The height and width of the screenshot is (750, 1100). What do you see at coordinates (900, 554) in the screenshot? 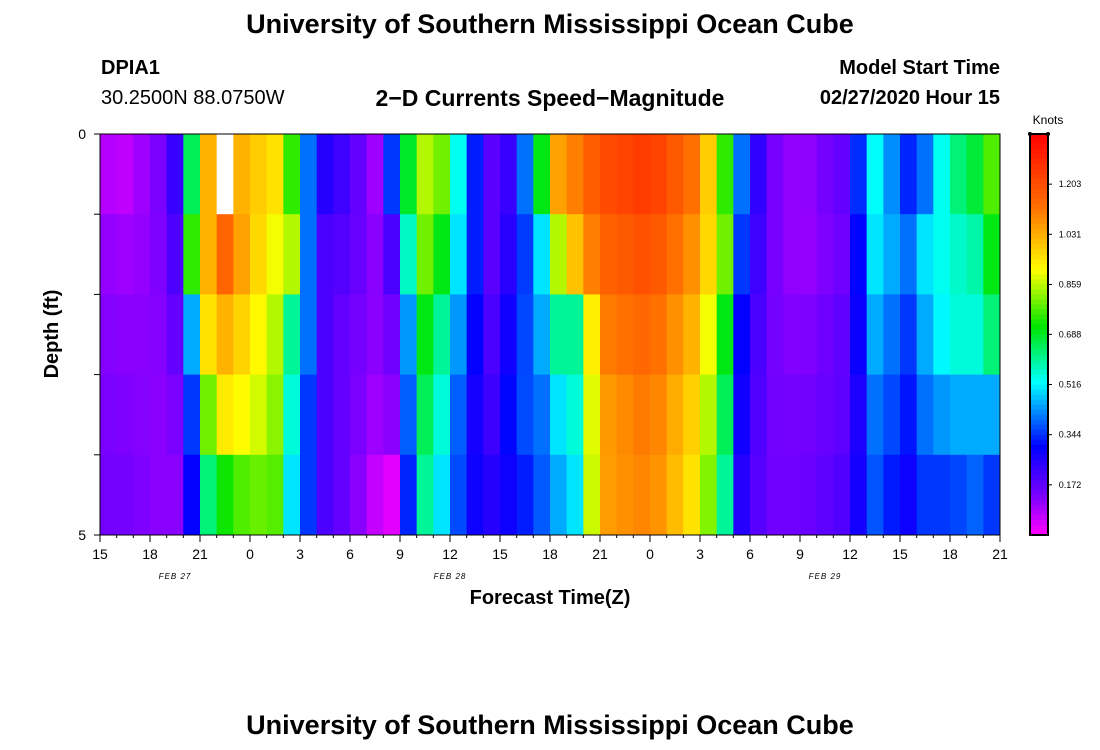
I see `x-tick-label: 15` at bounding box center [900, 554].